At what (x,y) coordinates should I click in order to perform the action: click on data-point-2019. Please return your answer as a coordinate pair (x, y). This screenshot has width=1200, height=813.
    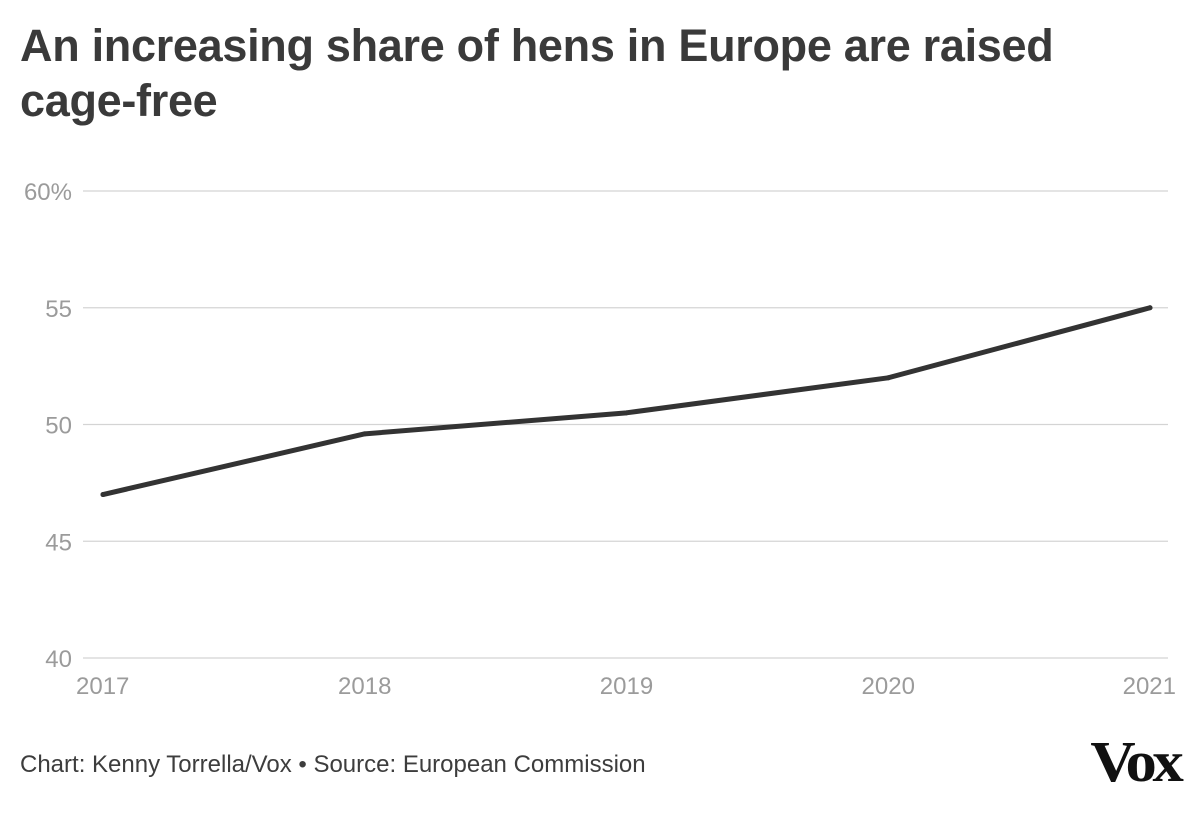
    Looking at the image, I should click on (626, 413).